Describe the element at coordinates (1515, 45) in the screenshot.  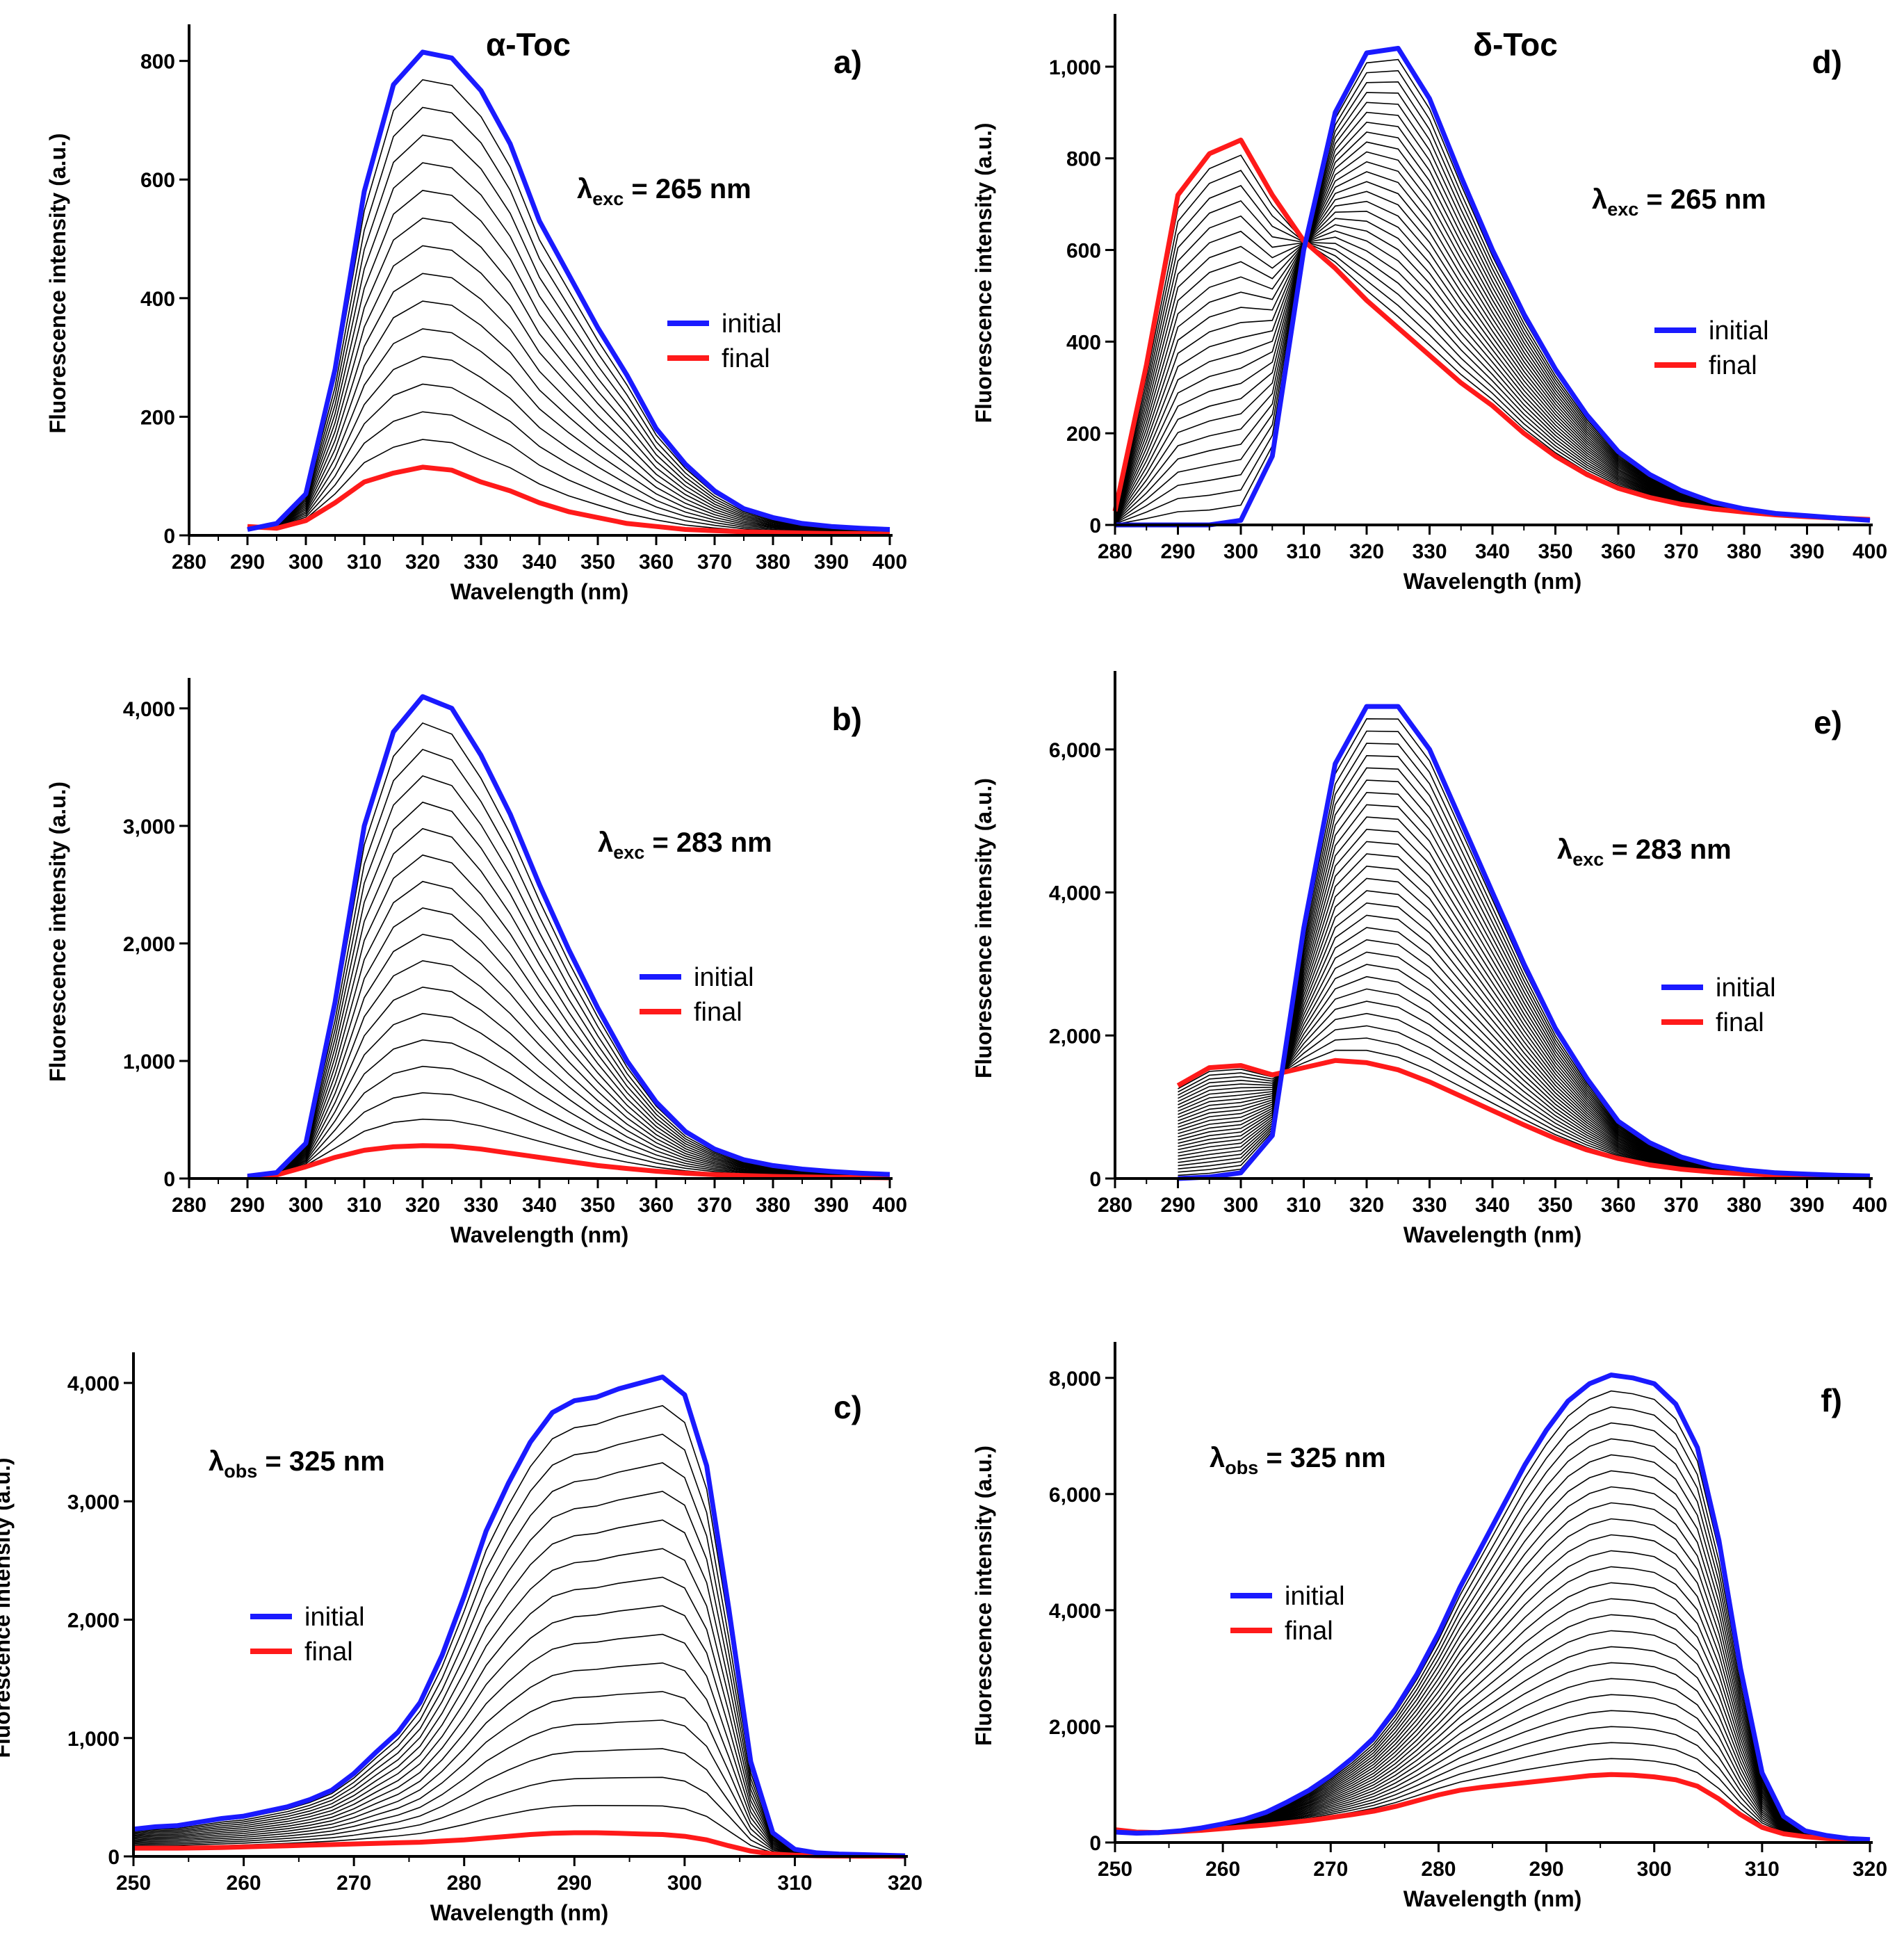
I see `panel-title: δ-Toc` at that location.